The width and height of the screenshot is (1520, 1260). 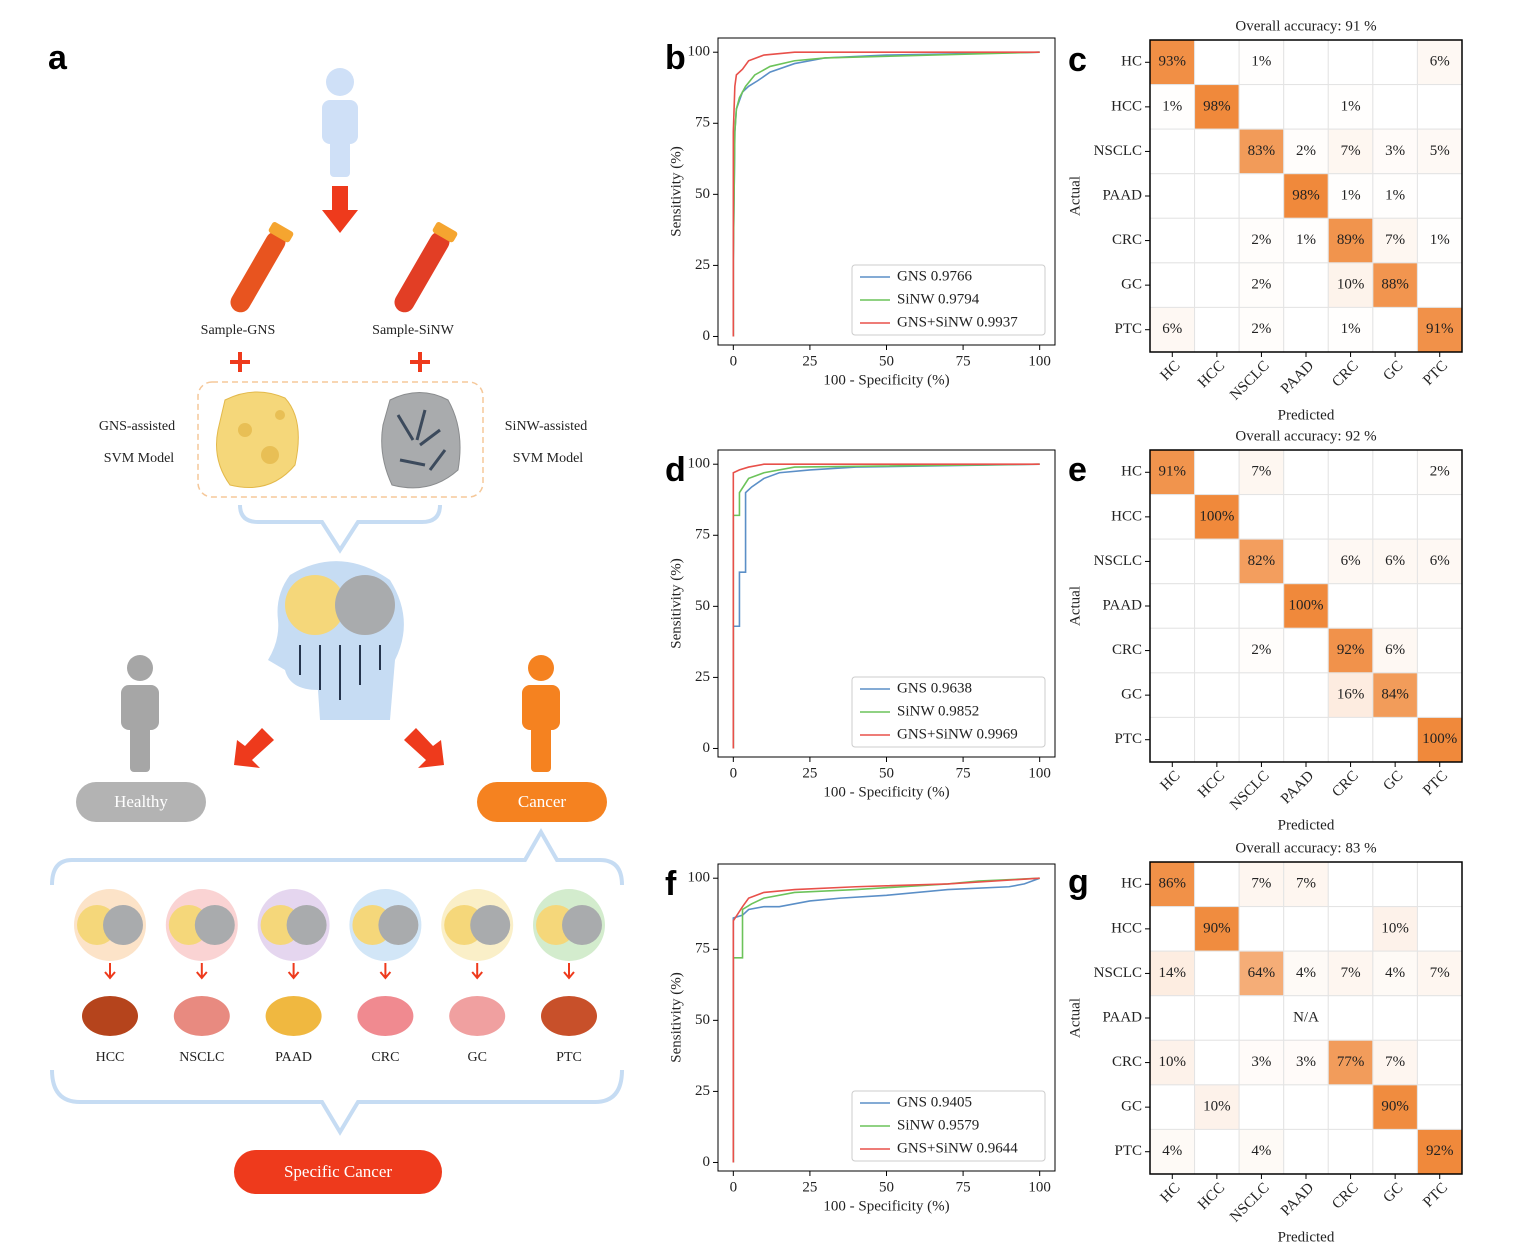 I want to click on model-label: SVM Model, so click(x=139, y=458).